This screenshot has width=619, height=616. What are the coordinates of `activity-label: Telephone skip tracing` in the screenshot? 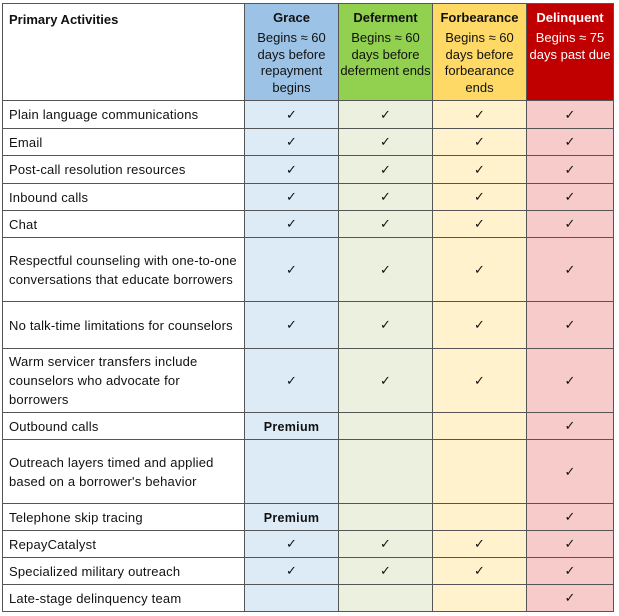 It's located at (123, 517).